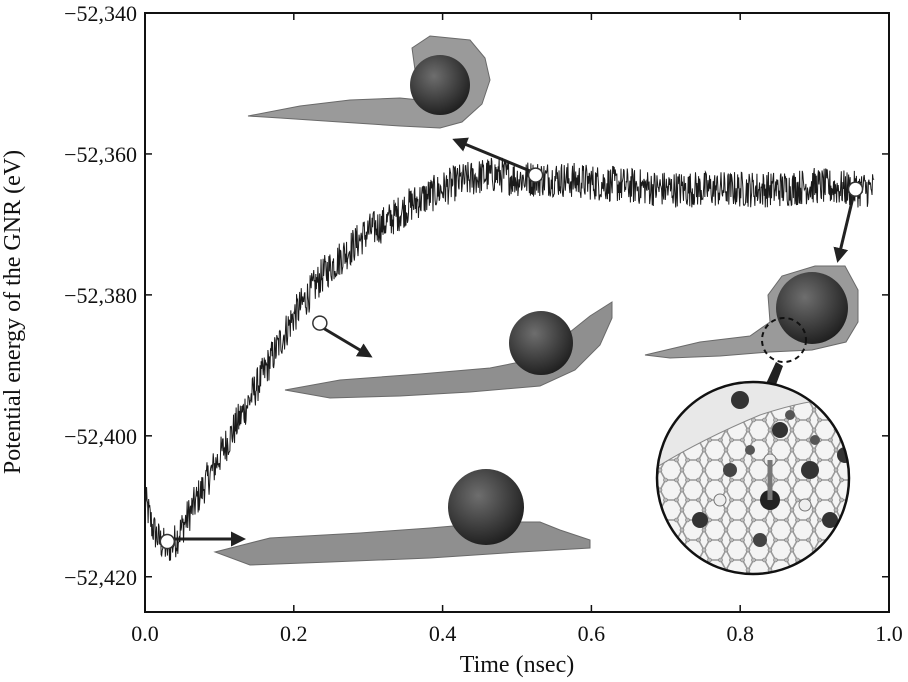 The height and width of the screenshot is (682, 908). Describe the element at coordinates (100, 295) in the screenshot. I see `y-tick-label: −52,380` at that location.